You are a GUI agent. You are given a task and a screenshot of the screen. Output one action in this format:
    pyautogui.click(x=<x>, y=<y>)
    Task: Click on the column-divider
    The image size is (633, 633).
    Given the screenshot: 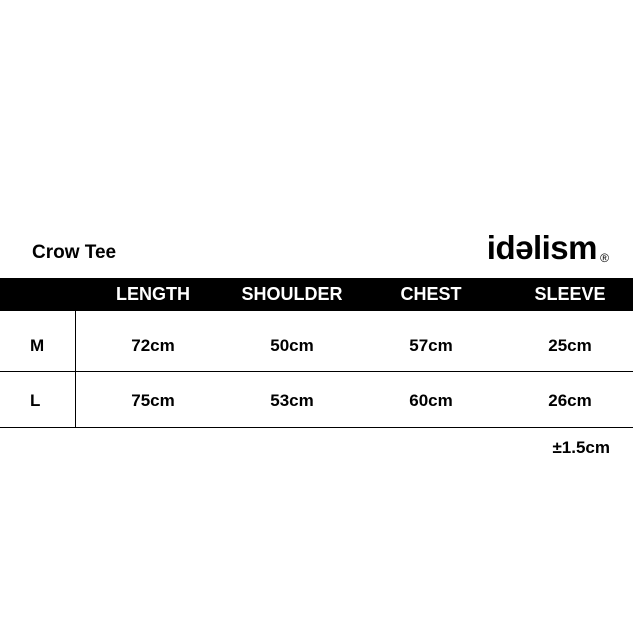 What is the action you would take?
    pyautogui.click(x=75, y=369)
    